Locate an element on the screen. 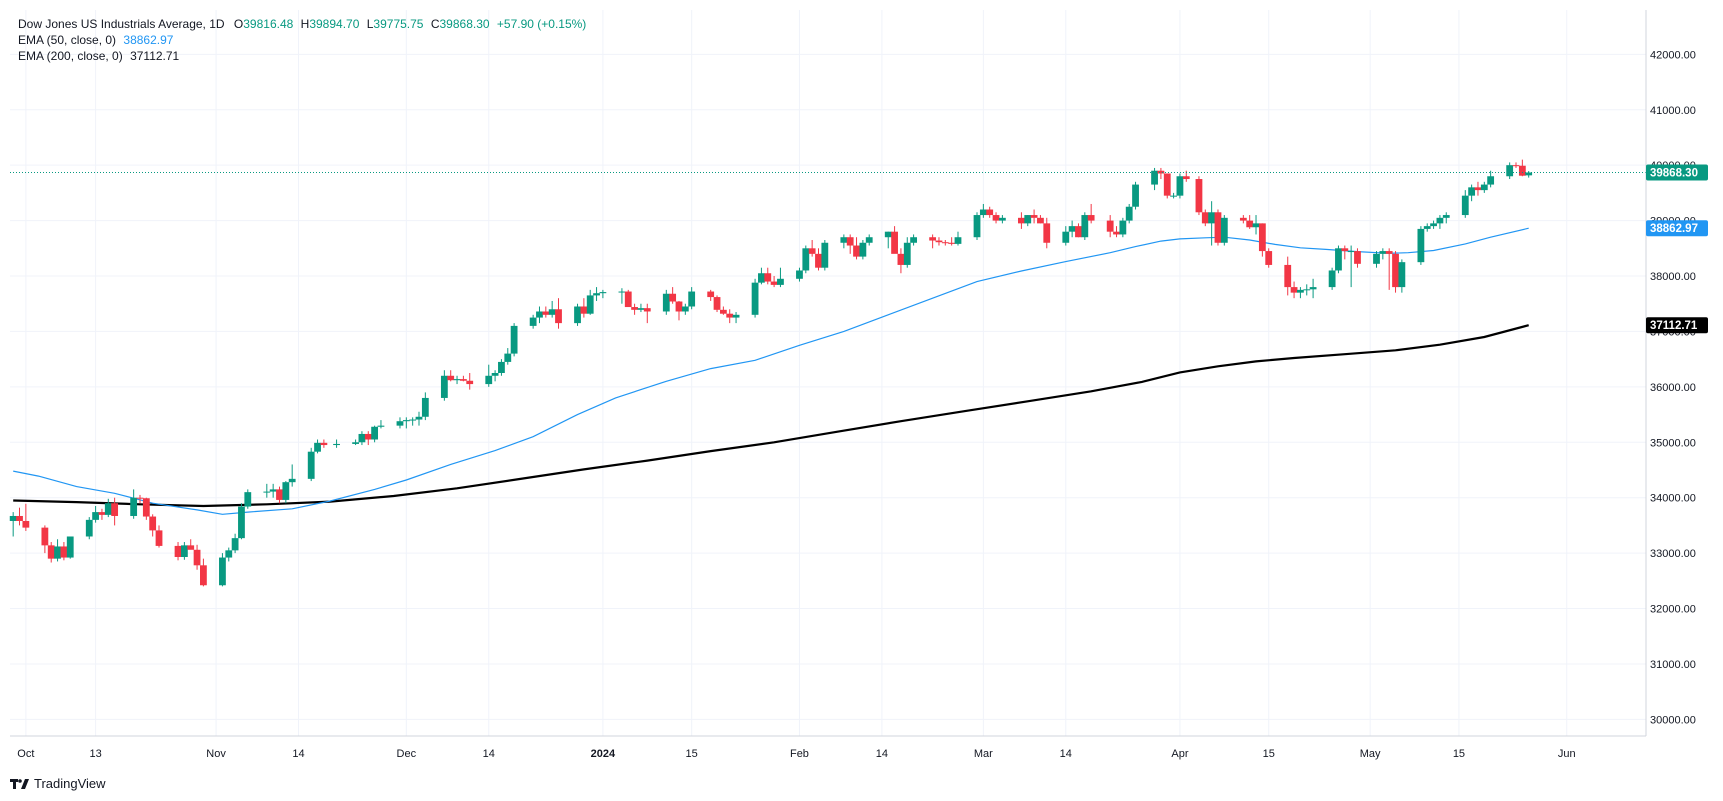 This screenshot has width=1723, height=801. last-price-badge-bg is located at coordinates (1677, 172).